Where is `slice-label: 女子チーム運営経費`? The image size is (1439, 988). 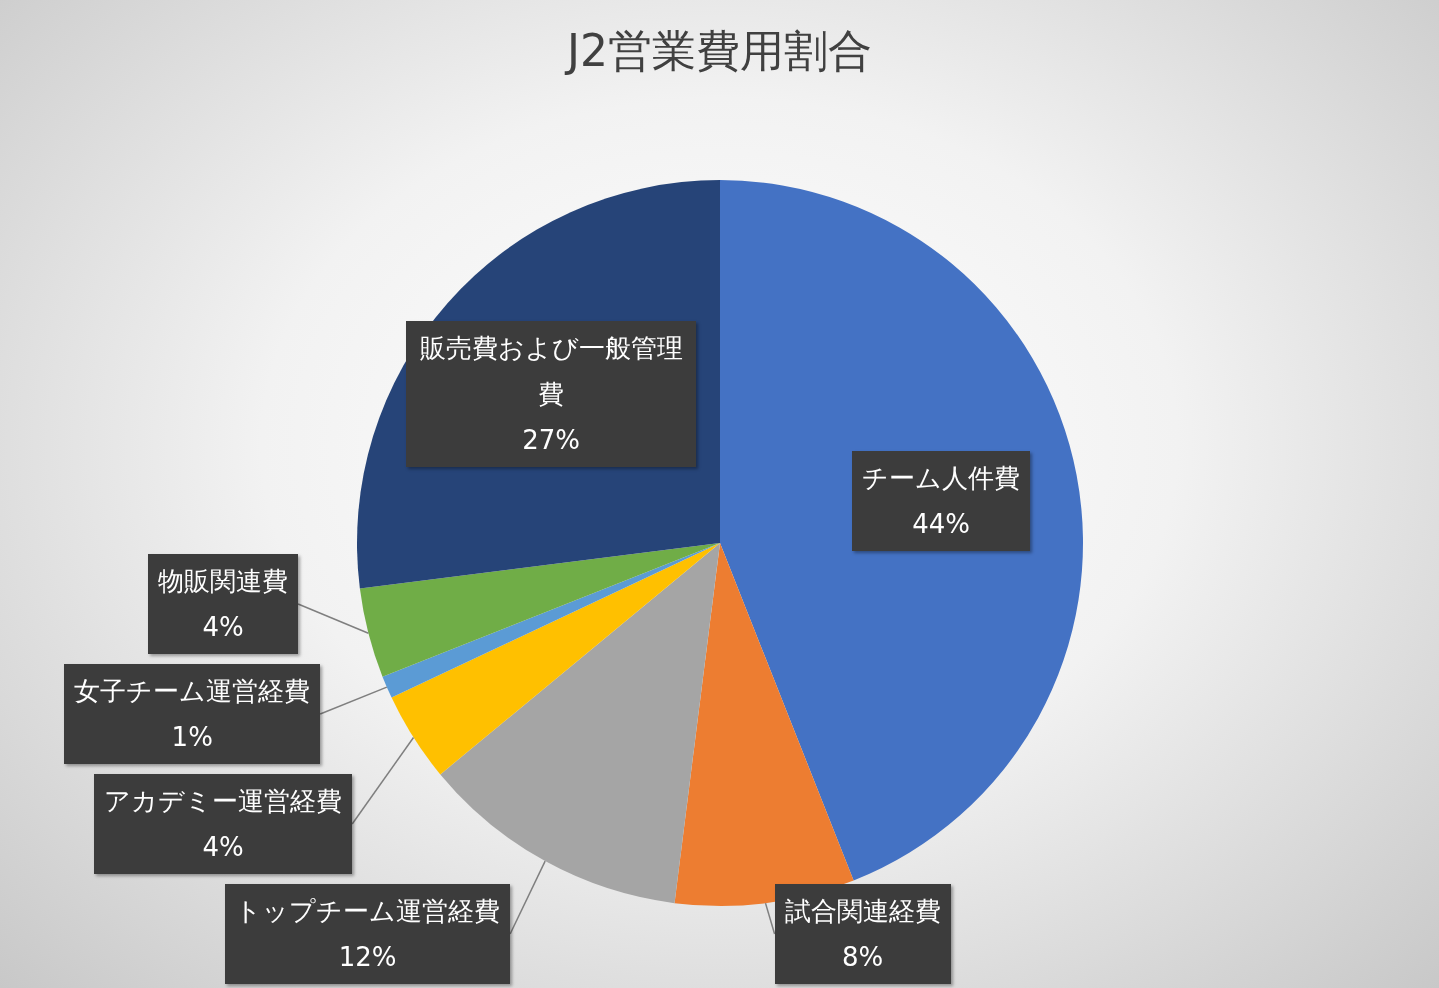
slice-label: 女子チーム運営経費 is located at coordinates (192, 691).